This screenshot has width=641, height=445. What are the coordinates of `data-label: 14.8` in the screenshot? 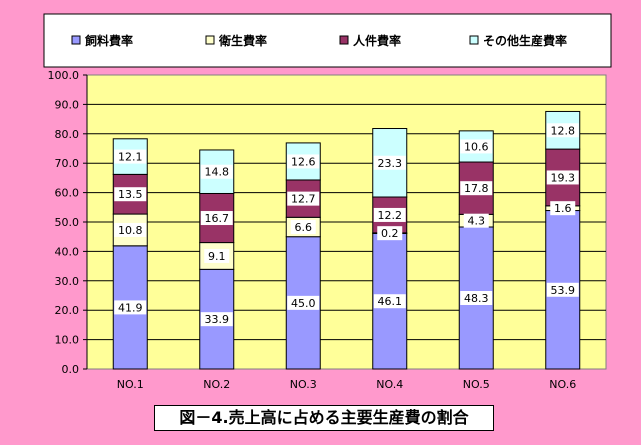 It's located at (217, 172).